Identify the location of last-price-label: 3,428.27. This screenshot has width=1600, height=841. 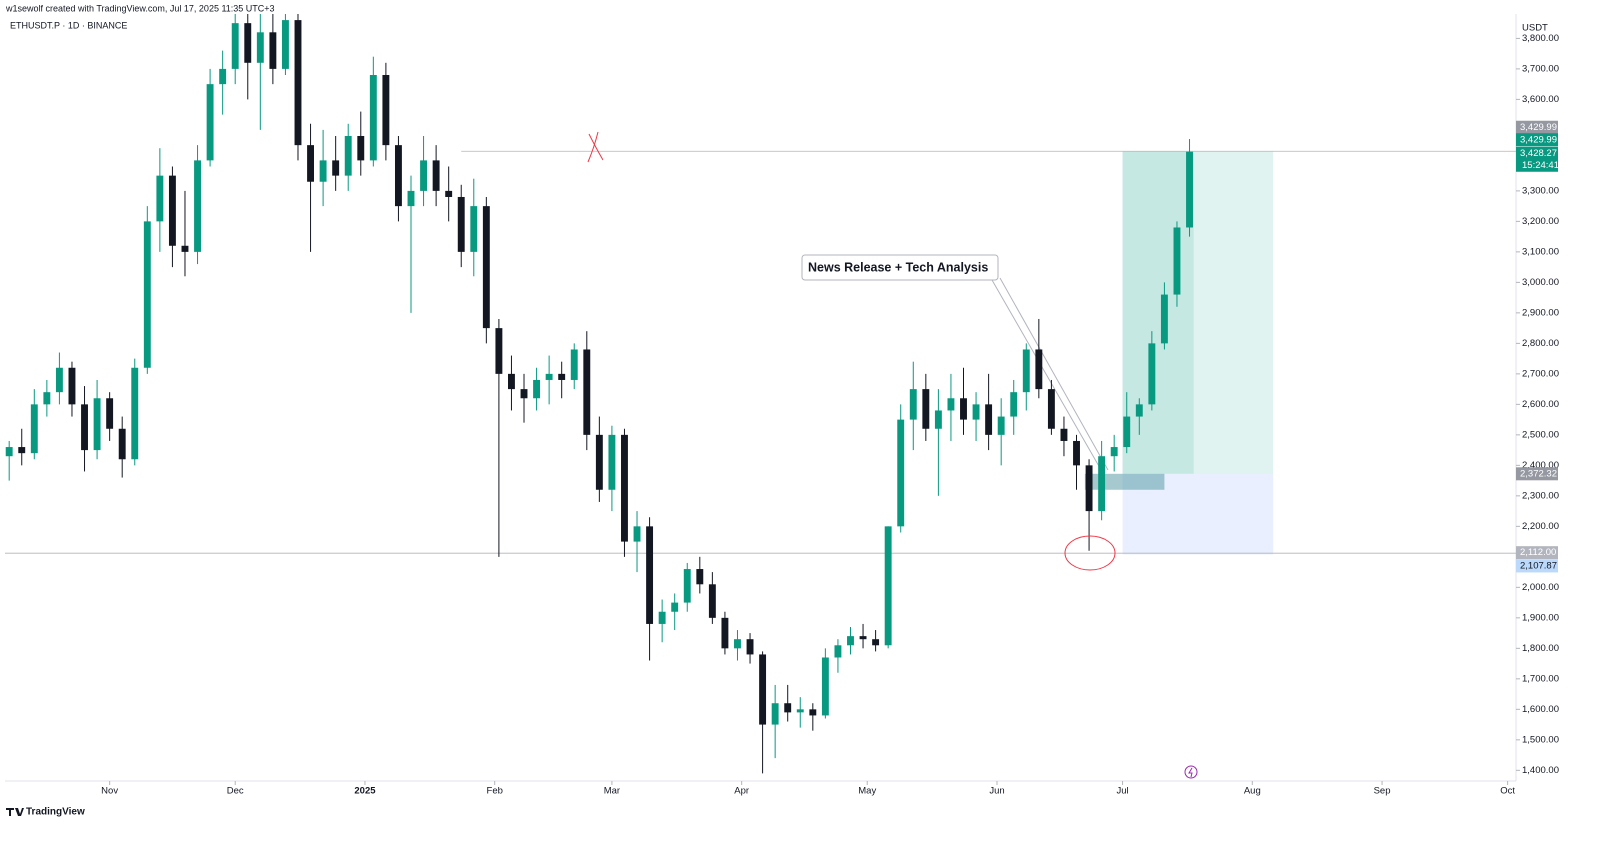
(1538, 153).